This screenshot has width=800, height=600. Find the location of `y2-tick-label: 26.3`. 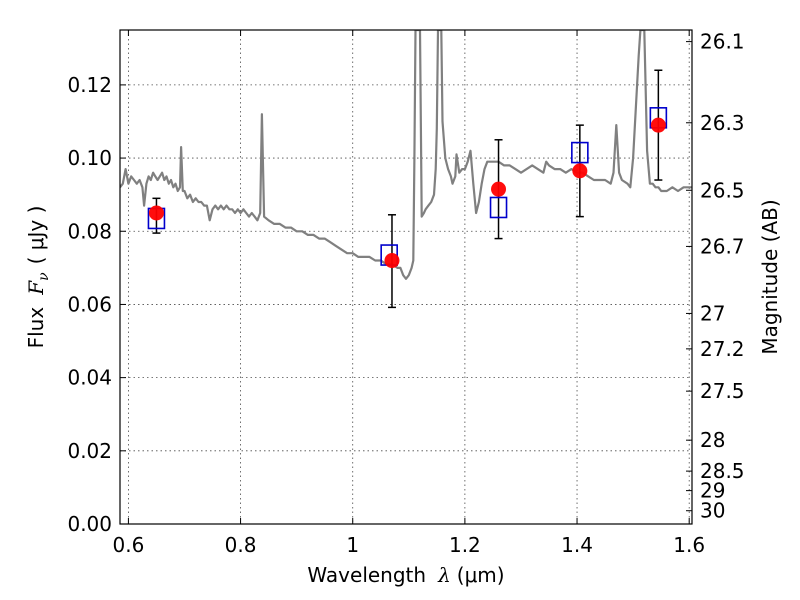

y2-tick-label: 26.3 is located at coordinates (722, 123).